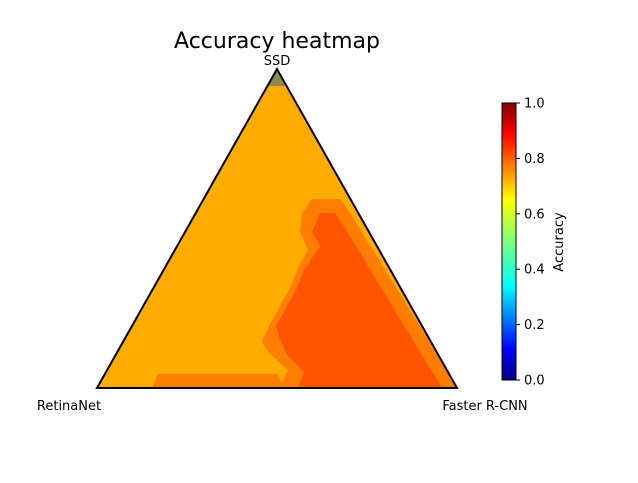  Describe the element at coordinates (534, 214) in the screenshot. I see `colorbar-tick-label-3: 0.6` at that location.